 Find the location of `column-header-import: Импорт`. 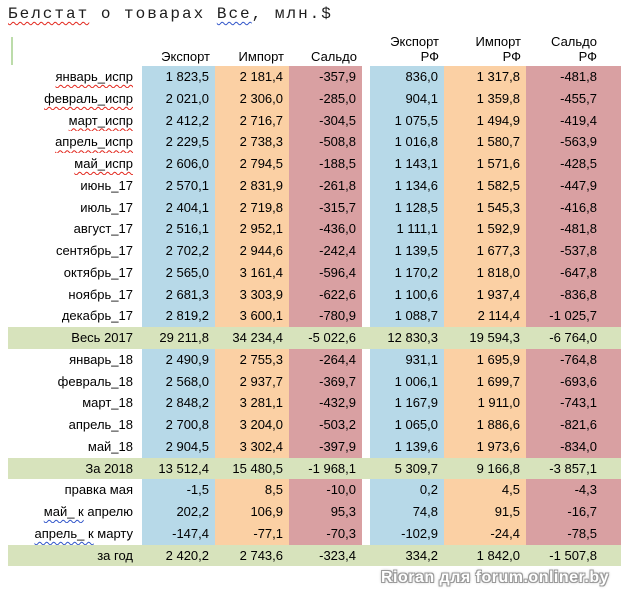

column-header-import: Импорт is located at coordinates (261, 56).